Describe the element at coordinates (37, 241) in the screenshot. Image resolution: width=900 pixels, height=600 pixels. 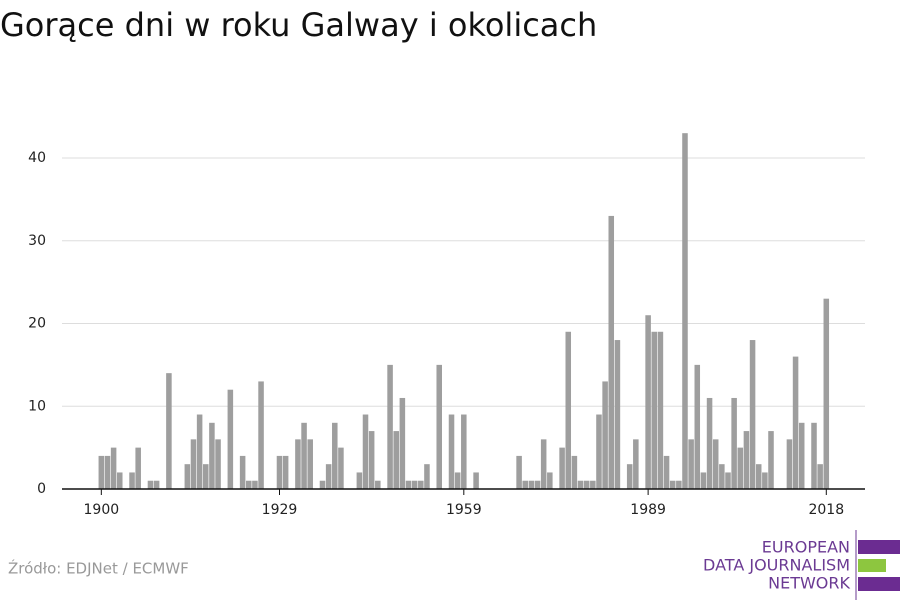
I see `y-tick-label: 30` at that location.